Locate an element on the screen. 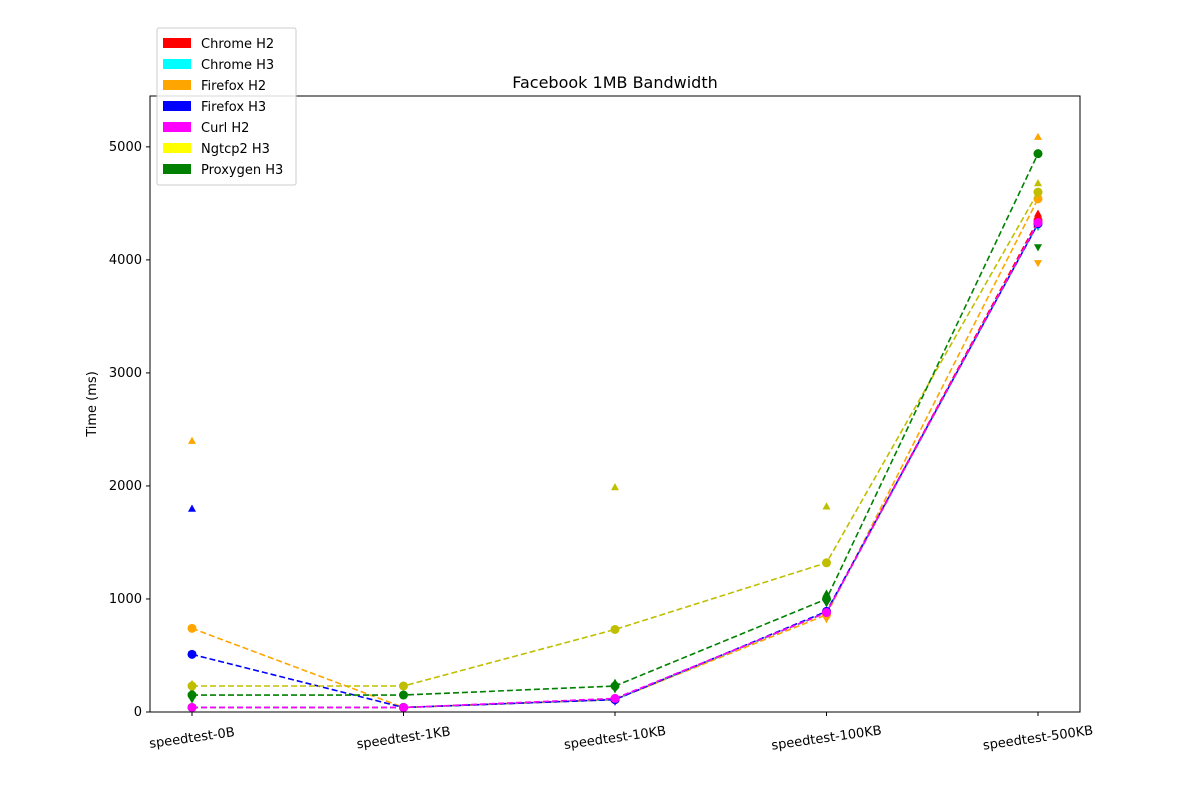 This screenshot has height=800, width=1200. legend-box is located at coordinates (226, 106).